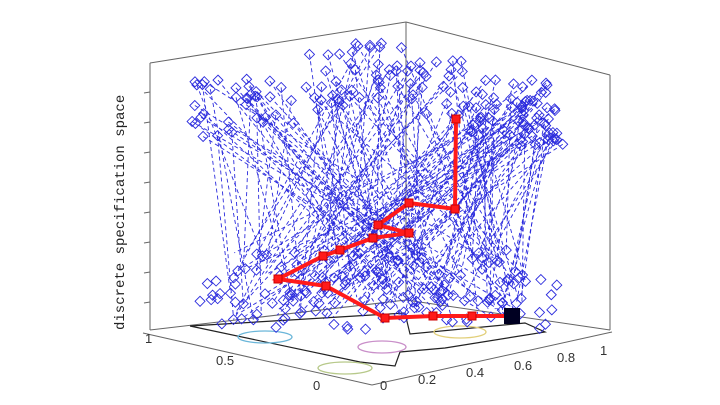  Describe the element at coordinates (384, 385) in the screenshot. I see `x-tick-label: 0` at that location.